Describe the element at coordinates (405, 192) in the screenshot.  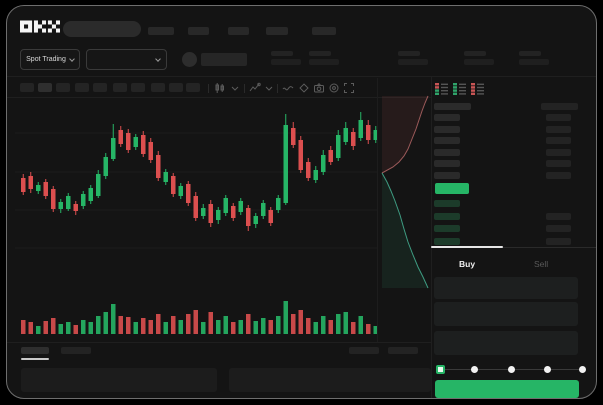
I see `depth-chart` at that location.